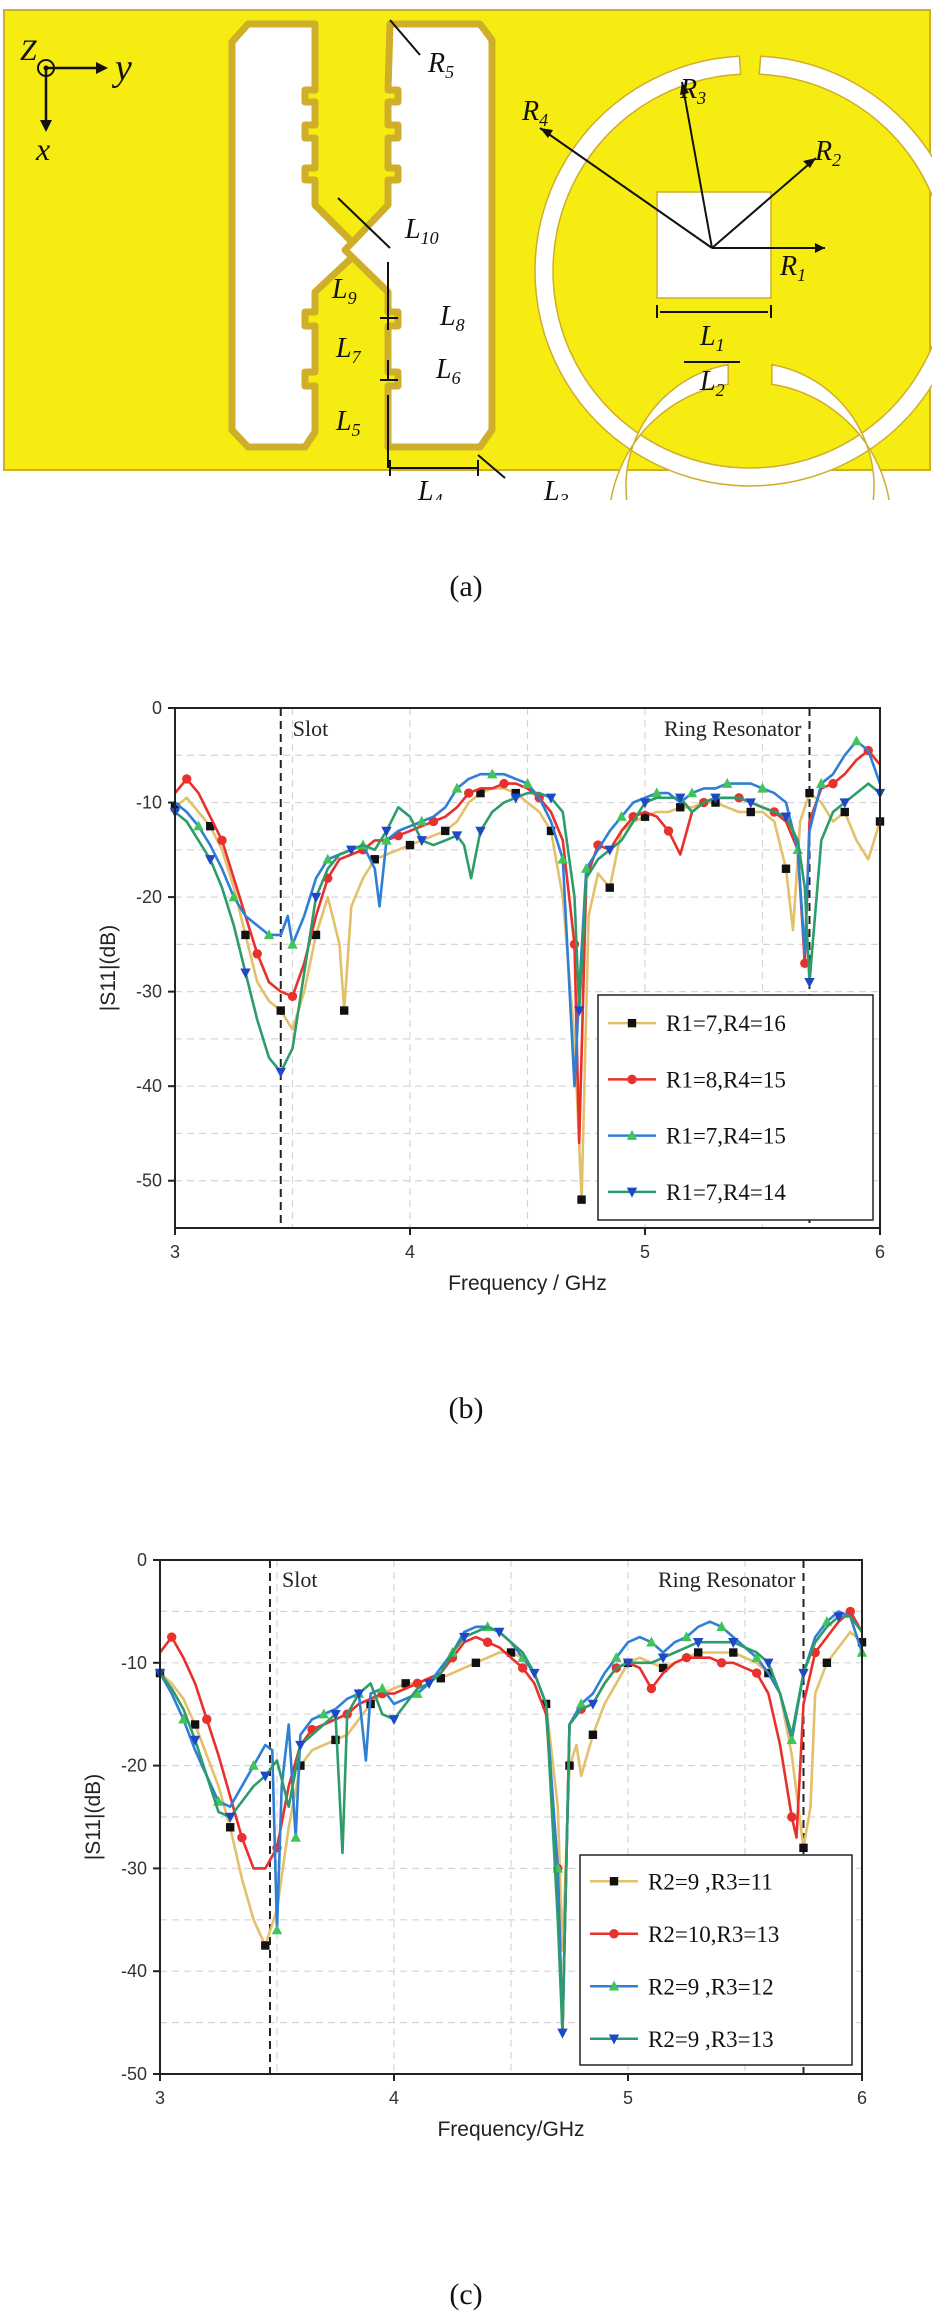  I want to click on label-l3: L3, so click(556, 488).